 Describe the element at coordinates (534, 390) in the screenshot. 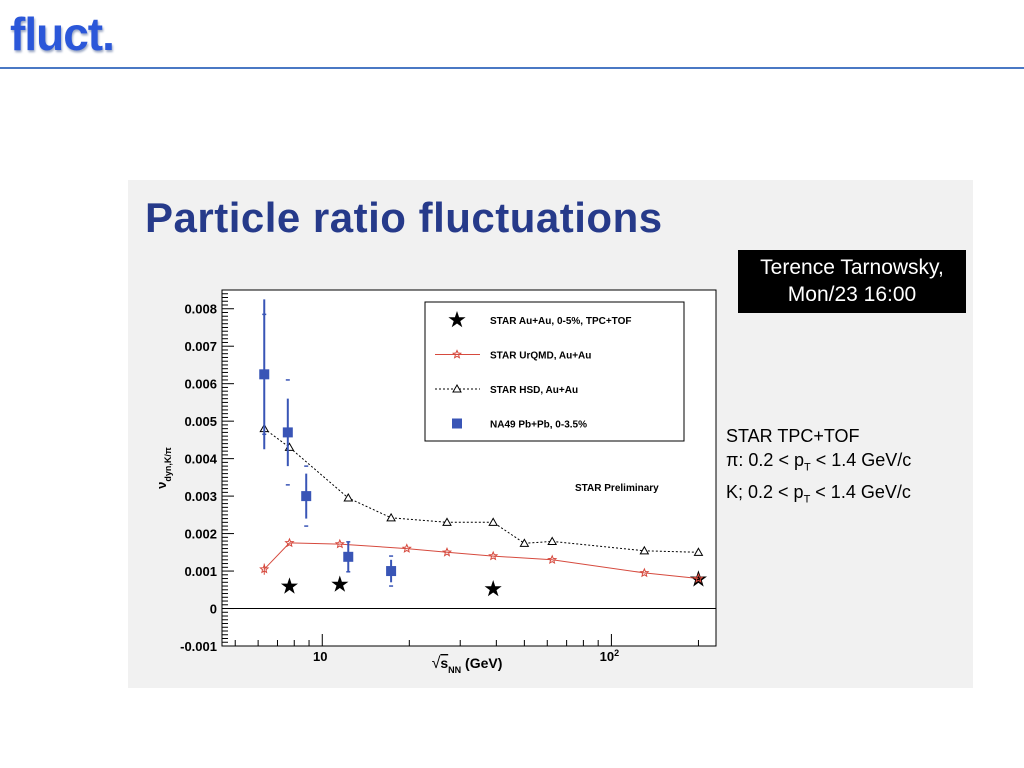

I see `legend-label: STAR HSD, Au+Au` at that location.